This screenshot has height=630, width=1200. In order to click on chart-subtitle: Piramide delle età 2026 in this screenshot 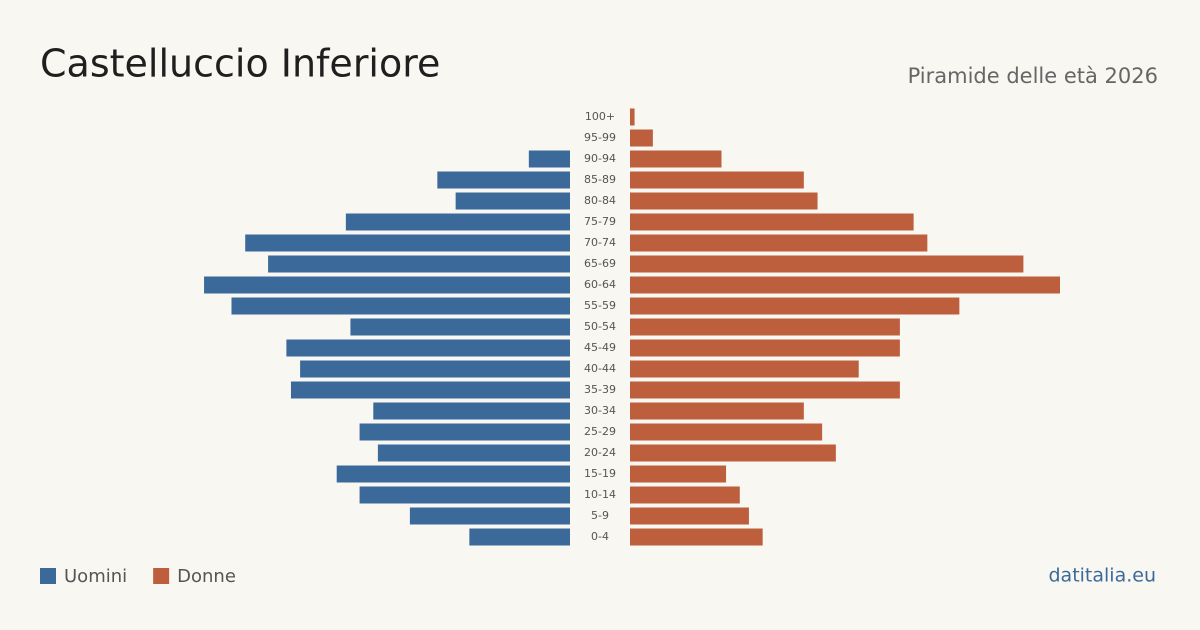, I will do `click(1033, 76)`.